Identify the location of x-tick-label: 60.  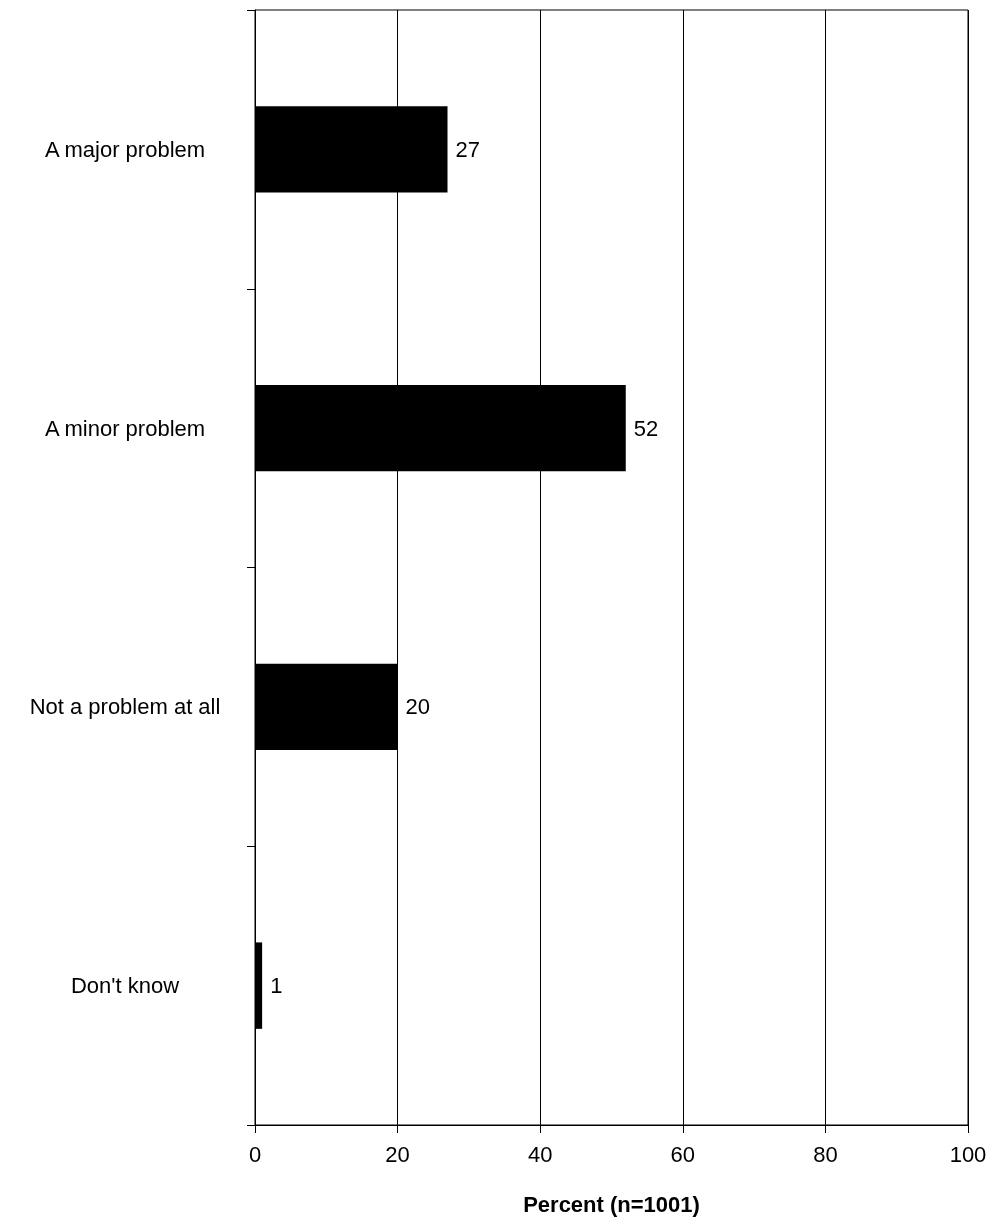
(683, 1154).